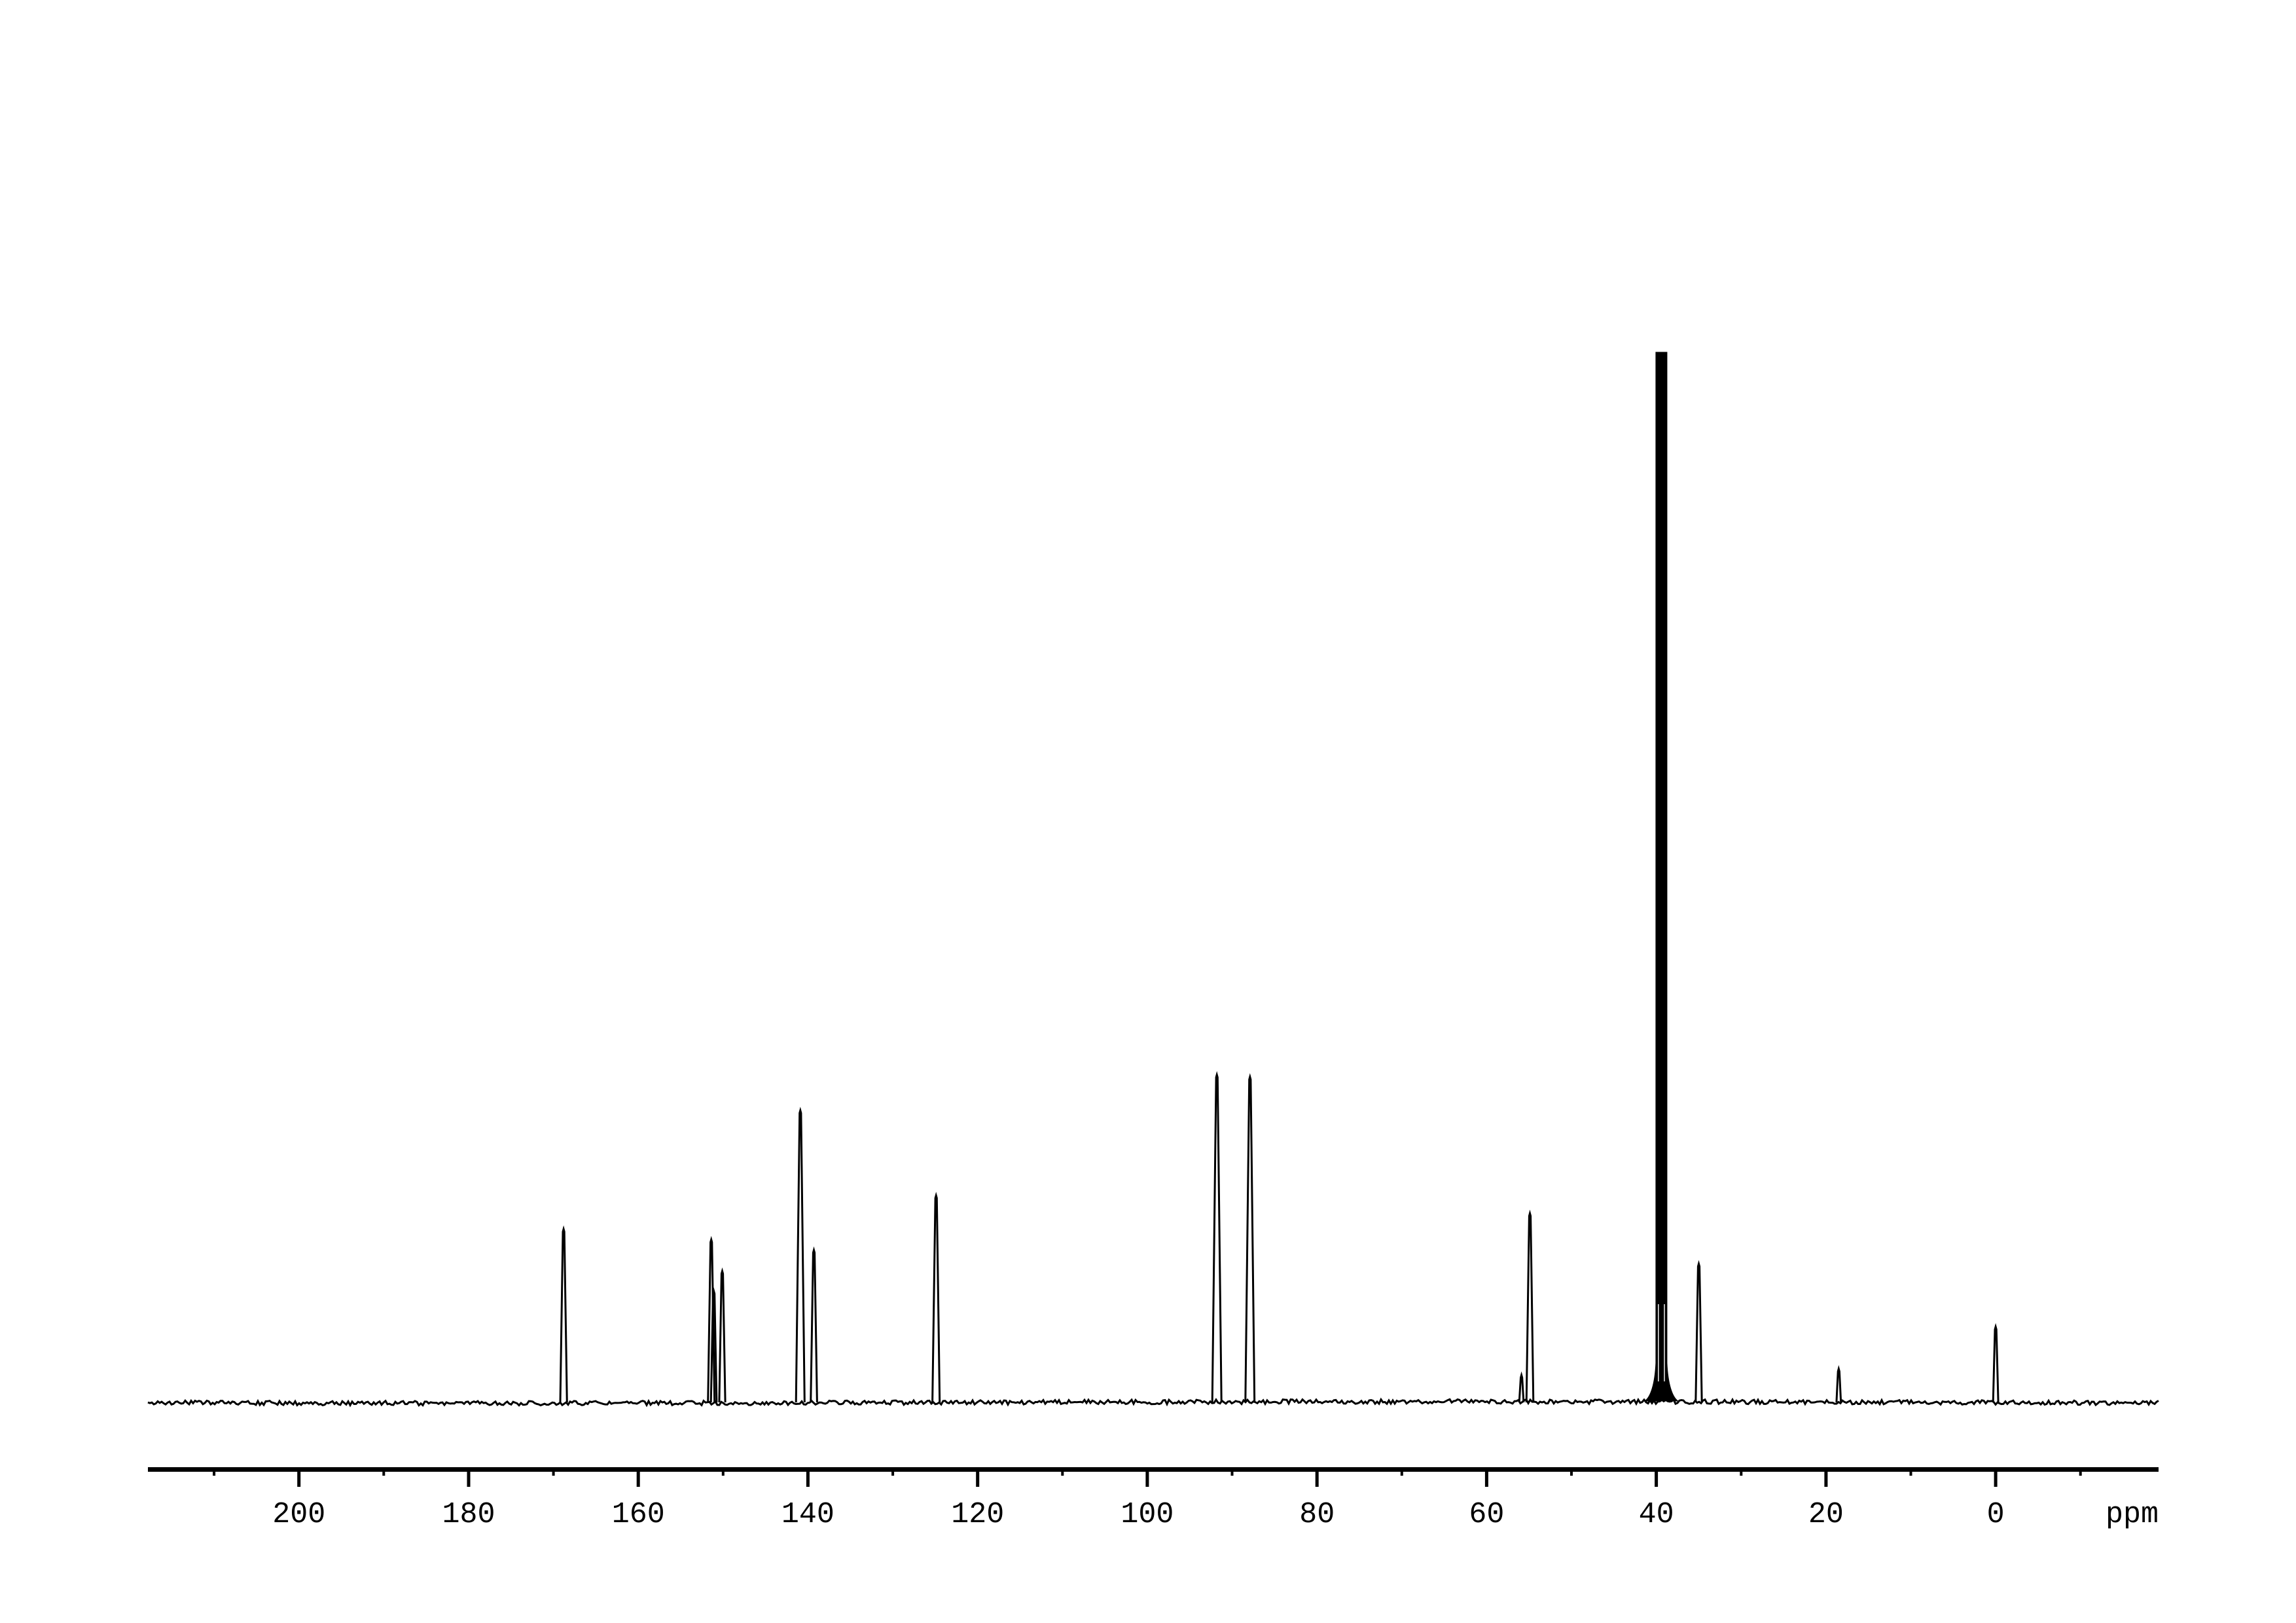  What do you see at coordinates (977, 1514) in the screenshot?
I see `x-axis-tick-label: 120` at bounding box center [977, 1514].